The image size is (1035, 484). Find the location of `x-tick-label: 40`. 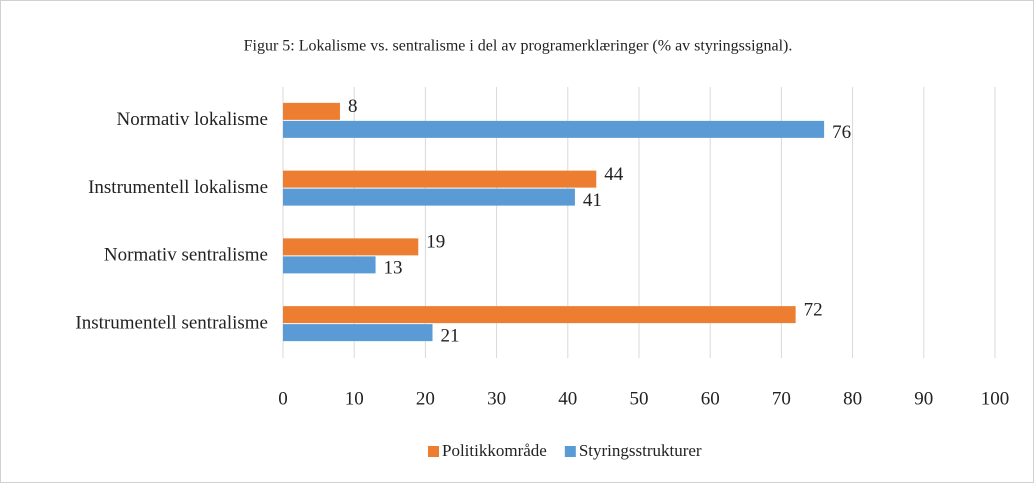

x-tick-label: 40 is located at coordinates (567, 398).